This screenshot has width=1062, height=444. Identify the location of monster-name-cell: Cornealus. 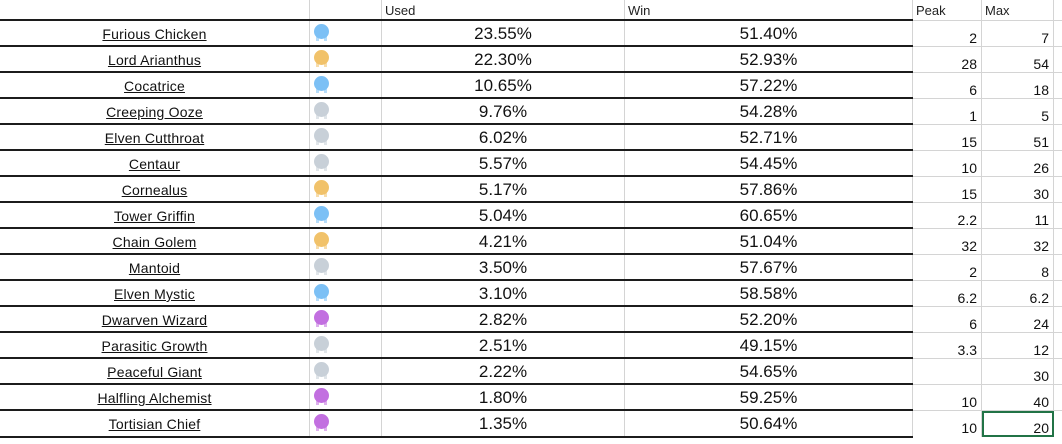
(155, 190).